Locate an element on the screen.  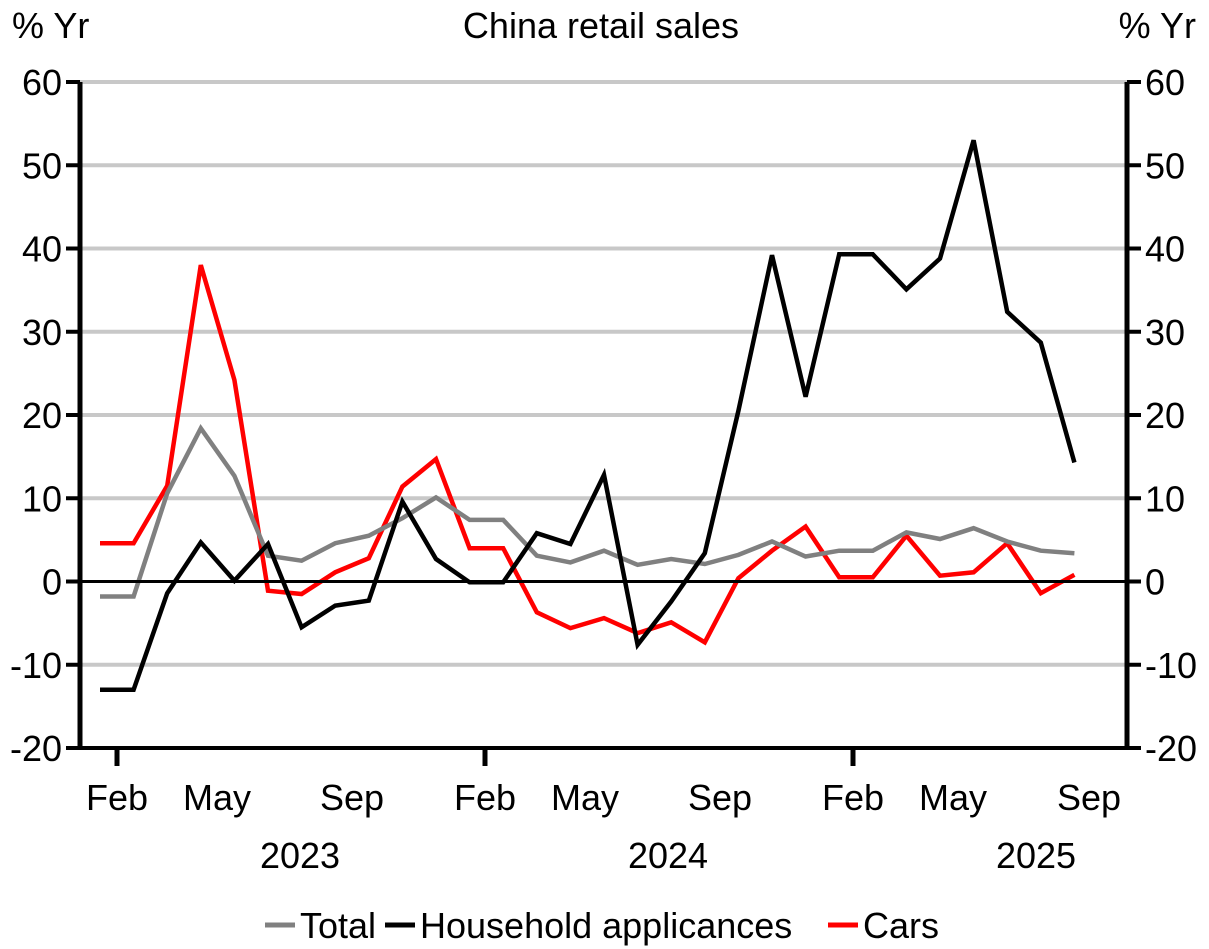
y-tick-label-left: 60 is located at coordinates (42, 82).